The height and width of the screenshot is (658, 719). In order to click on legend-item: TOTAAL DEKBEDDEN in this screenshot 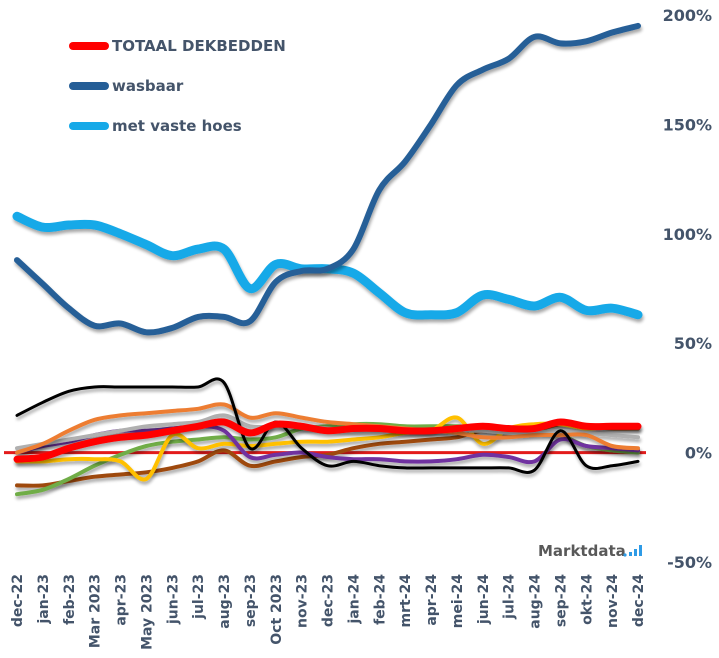, I will do `click(177, 46)`.